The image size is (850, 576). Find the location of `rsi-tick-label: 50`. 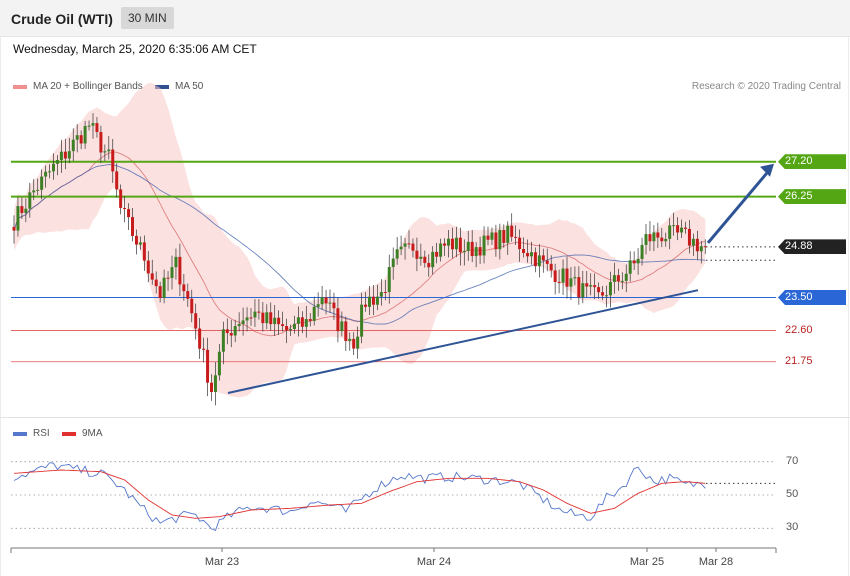

rsi-tick-label: 50 is located at coordinates (792, 494).